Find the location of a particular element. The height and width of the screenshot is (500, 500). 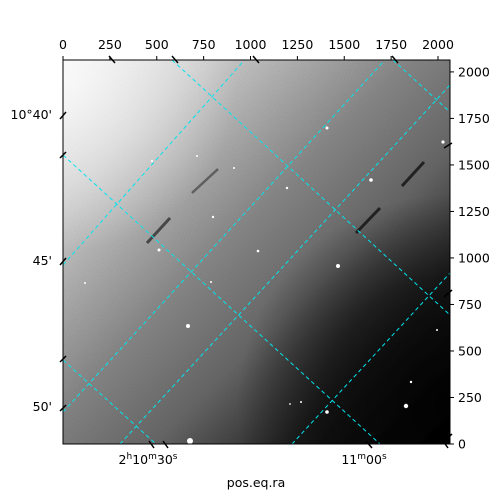

top-tick-label: 1000 is located at coordinates (251, 44).